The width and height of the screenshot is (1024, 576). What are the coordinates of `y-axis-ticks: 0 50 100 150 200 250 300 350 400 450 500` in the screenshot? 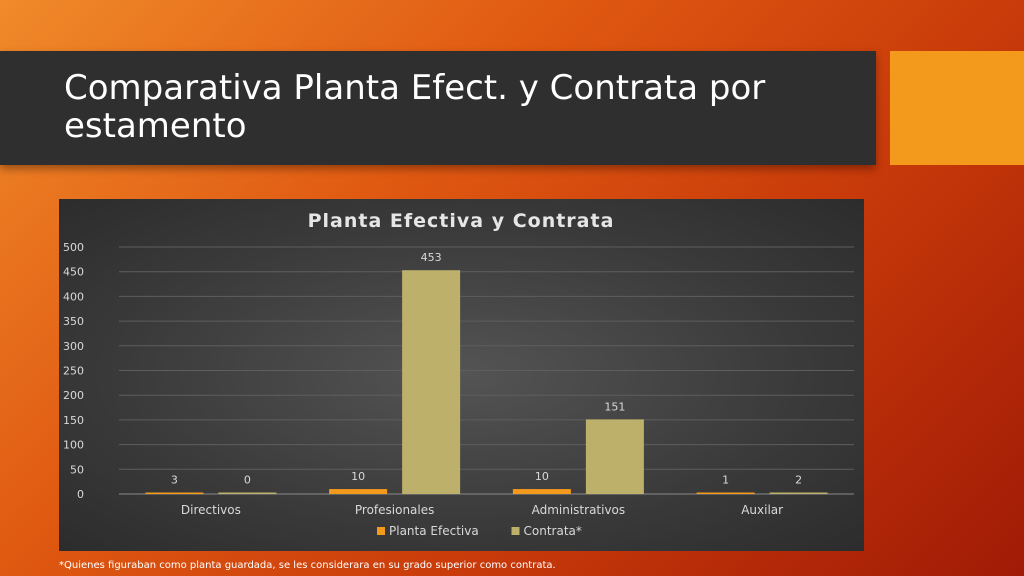 It's located at (73, 371).